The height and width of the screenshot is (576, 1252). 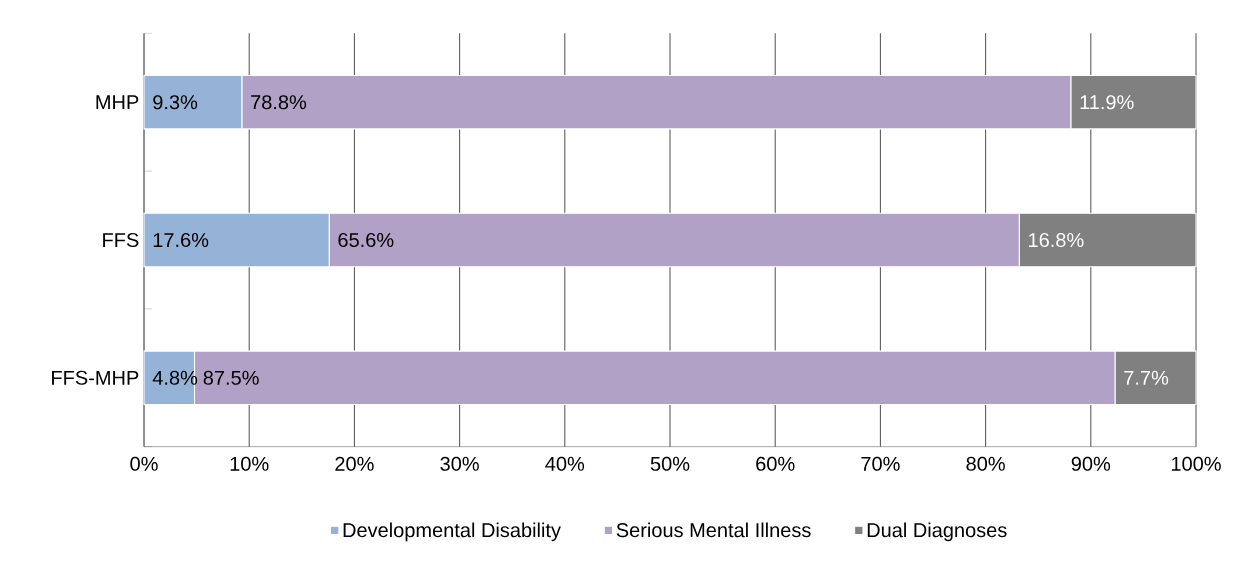 I want to click on x-tick-label: 70%, so click(x=880, y=463).